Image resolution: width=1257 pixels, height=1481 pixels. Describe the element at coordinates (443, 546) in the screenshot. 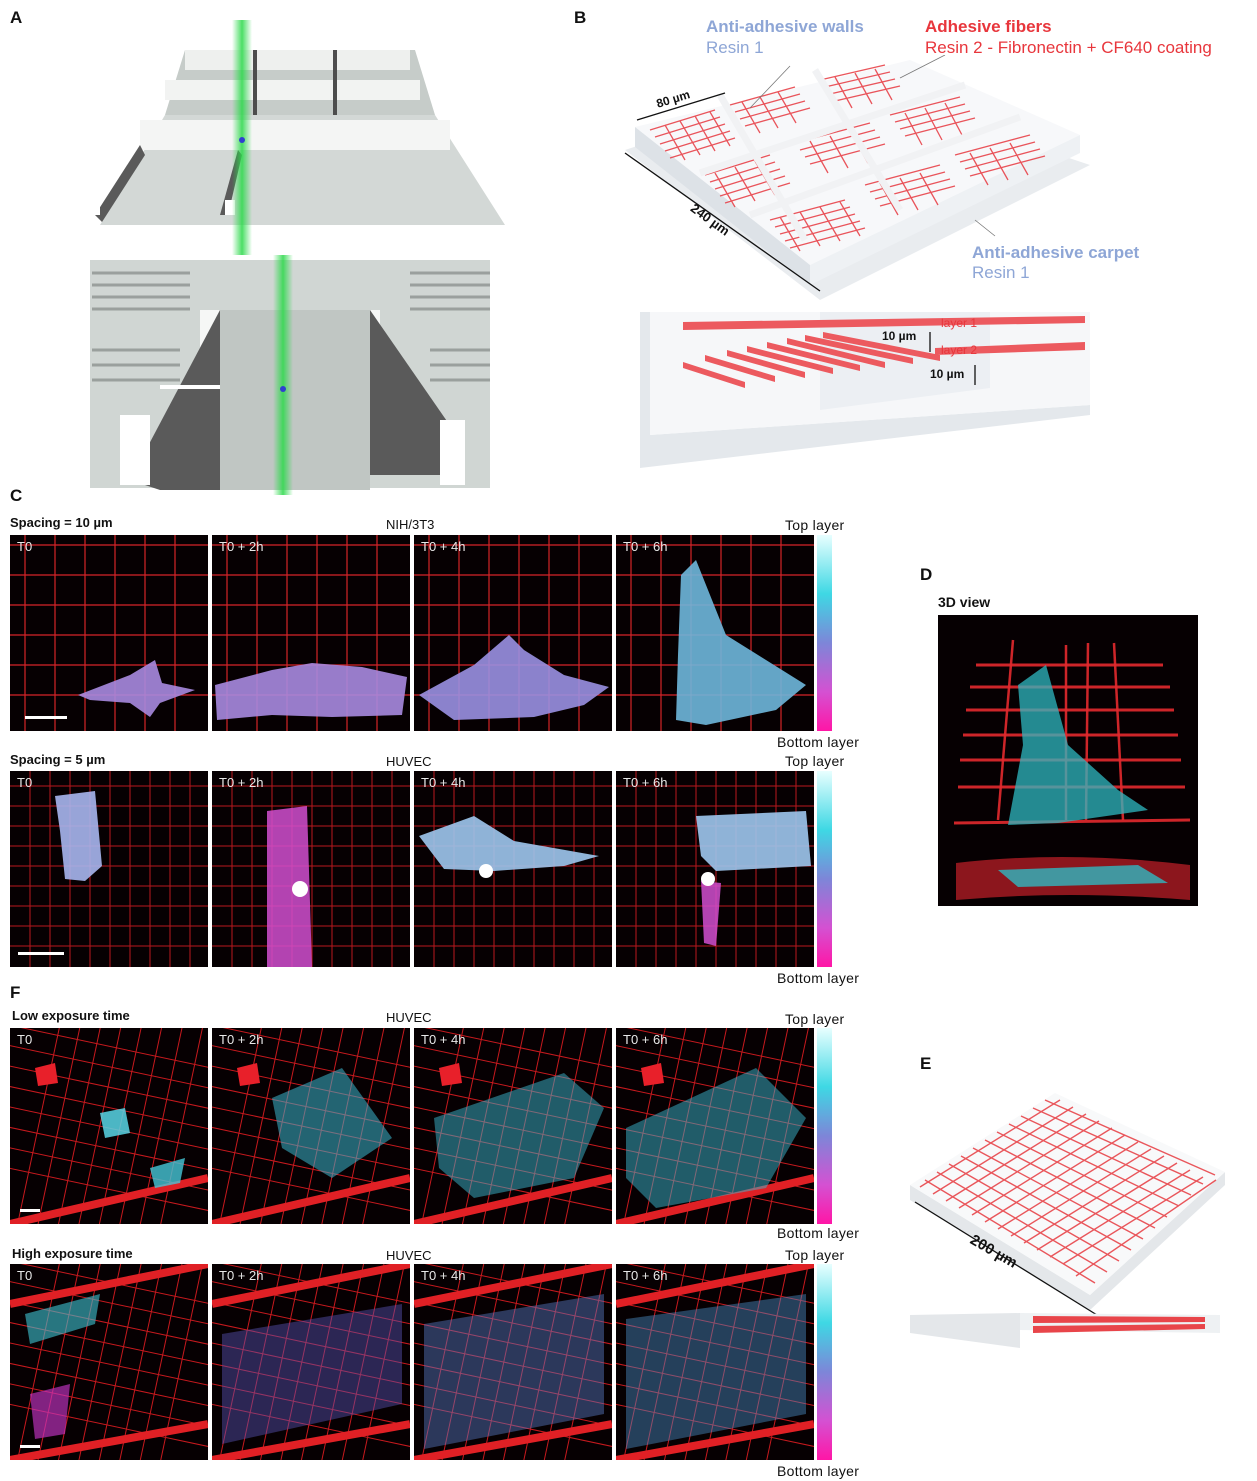

I see `c-row1-time-4h: T0 + 4h` at that location.